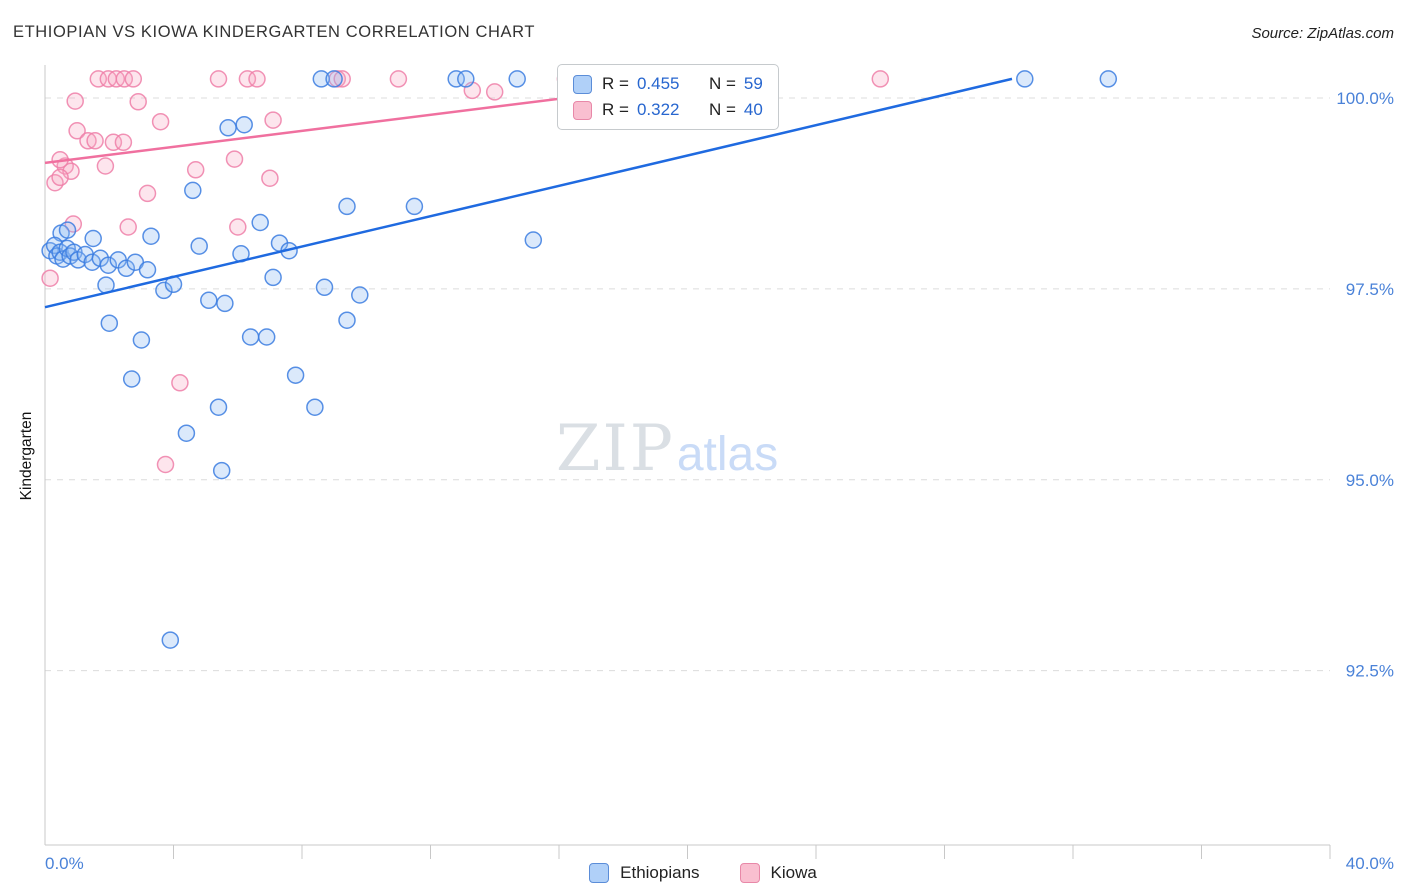  I want to click on r-value: 0.455, so click(658, 83).